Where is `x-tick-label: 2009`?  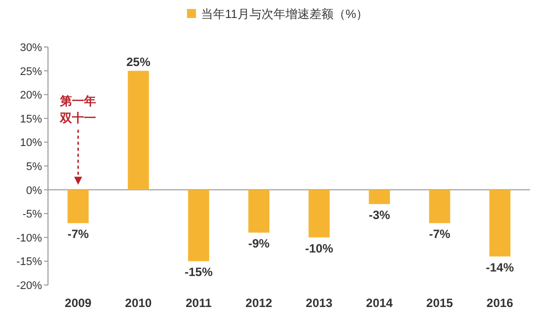
x-tick-label: 2009 is located at coordinates (78, 303).